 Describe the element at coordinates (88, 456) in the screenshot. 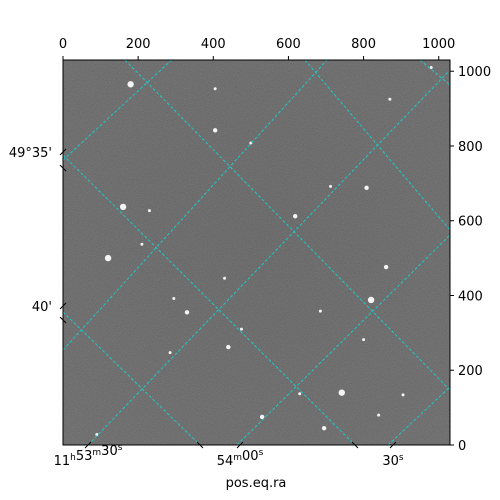

I see `ra-tick-label: 11h53m30s` at that location.